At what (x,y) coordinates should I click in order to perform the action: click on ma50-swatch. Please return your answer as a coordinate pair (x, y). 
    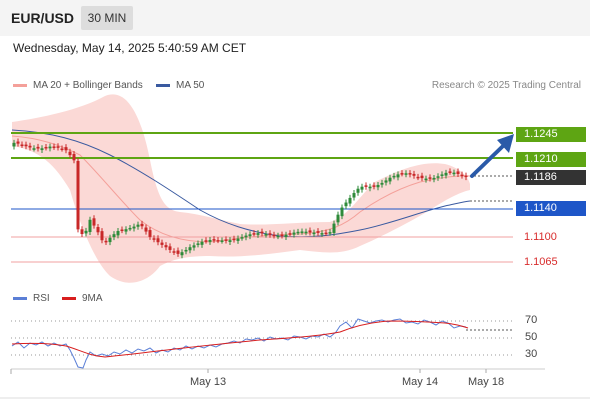
    Looking at the image, I should click on (163, 85).